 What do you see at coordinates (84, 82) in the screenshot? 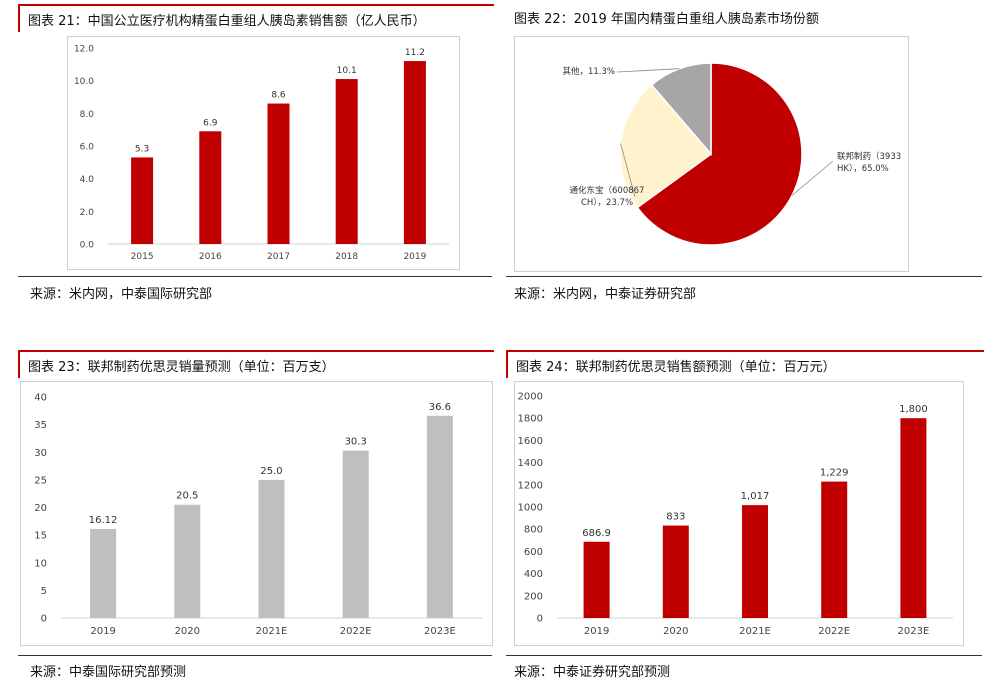
I see `y-tick-label: 10.0` at bounding box center [84, 82].